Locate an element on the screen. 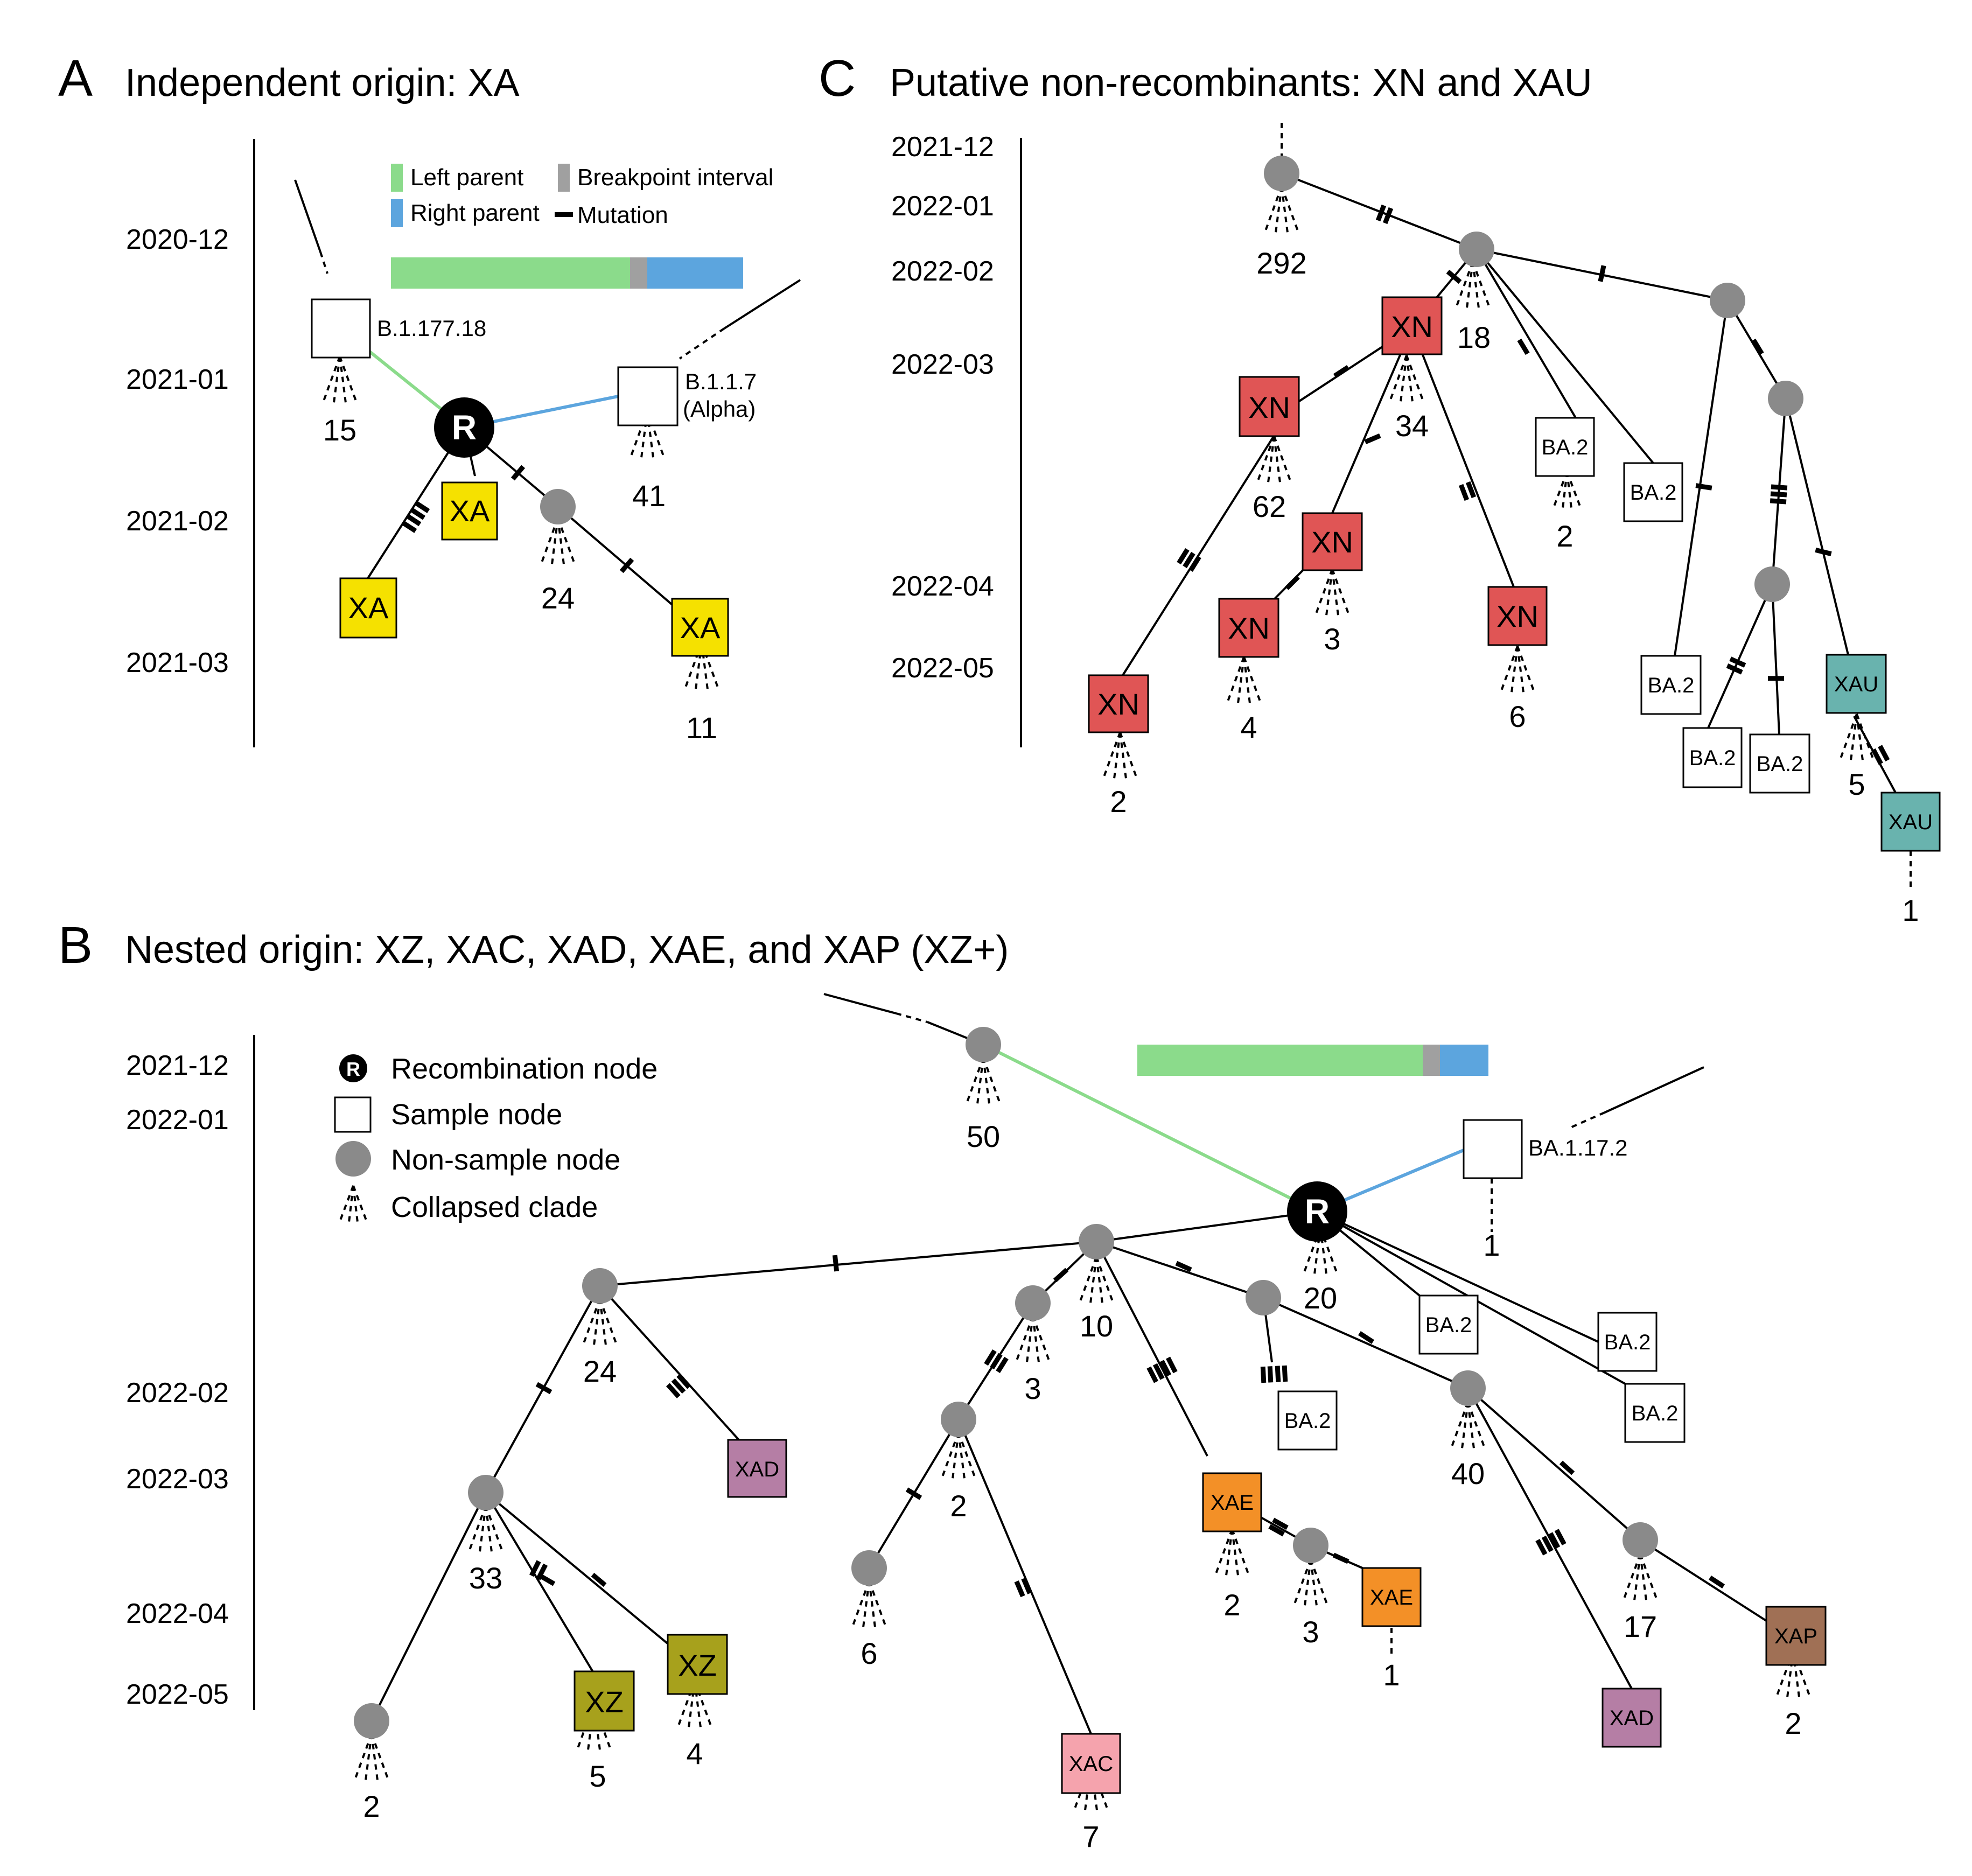 This screenshot has width=1972, height=1876. clade-count: 20 is located at coordinates (1321, 1298).